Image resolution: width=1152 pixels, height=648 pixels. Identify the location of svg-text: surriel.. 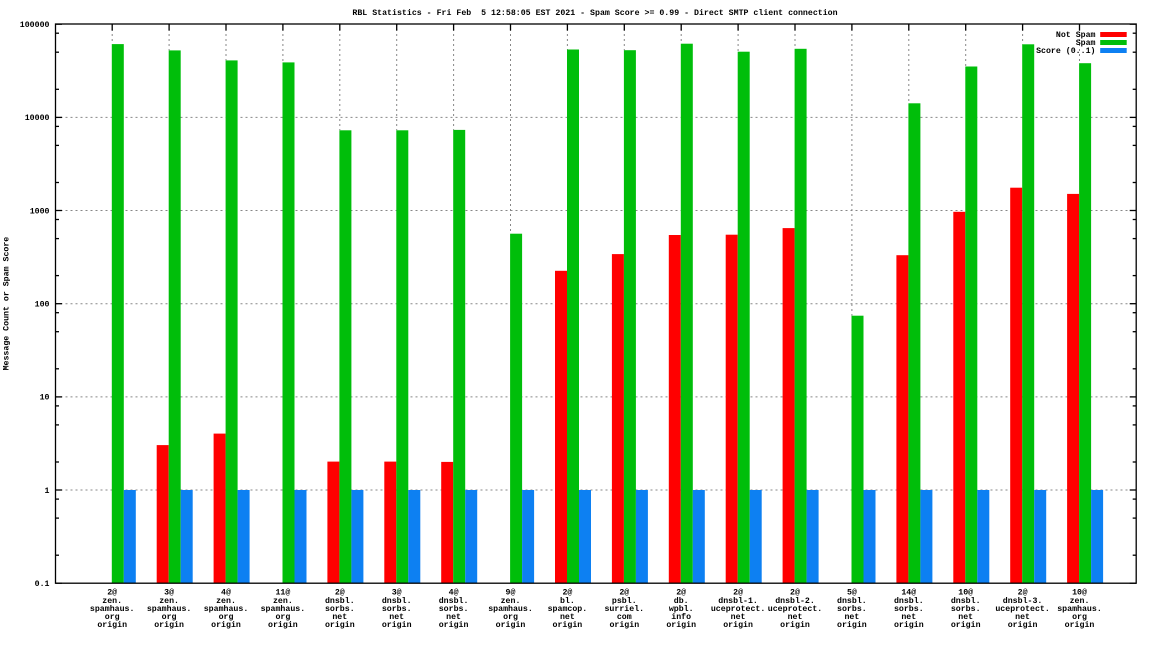
(624, 609).